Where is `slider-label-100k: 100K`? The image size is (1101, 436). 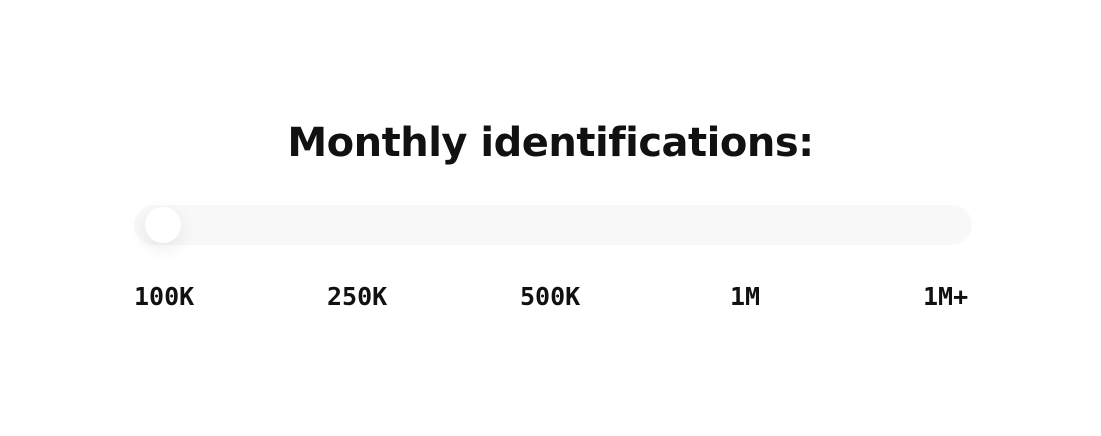 slider-label-100k: 100K is located at coordinates (164, 296).